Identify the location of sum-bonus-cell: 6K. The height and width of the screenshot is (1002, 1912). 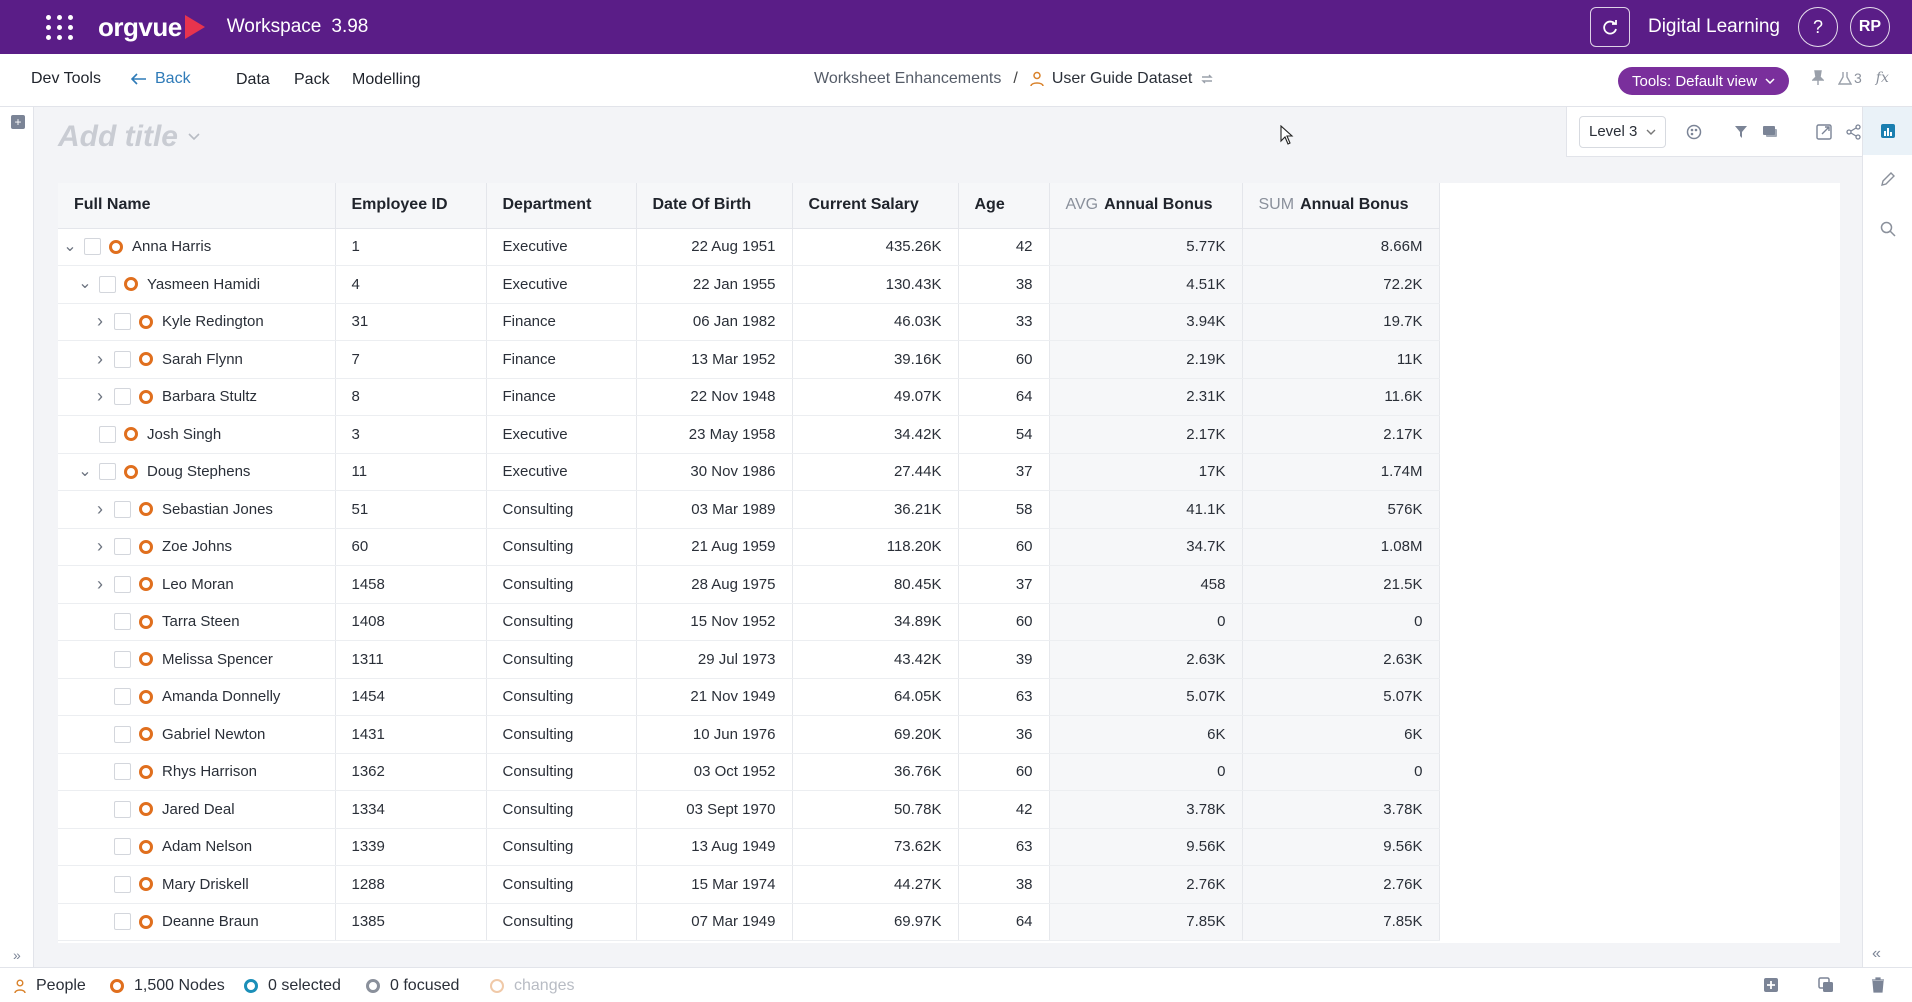
(1341, 734).